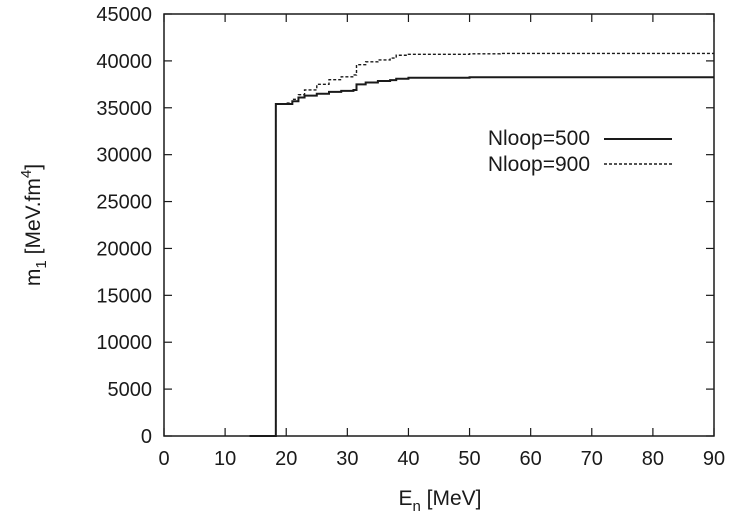 This screenshot has height=515, width=731. Describe the element at coordinates (124, 109) in the screenshot. I see `y-tick-label: 35000` at that location.